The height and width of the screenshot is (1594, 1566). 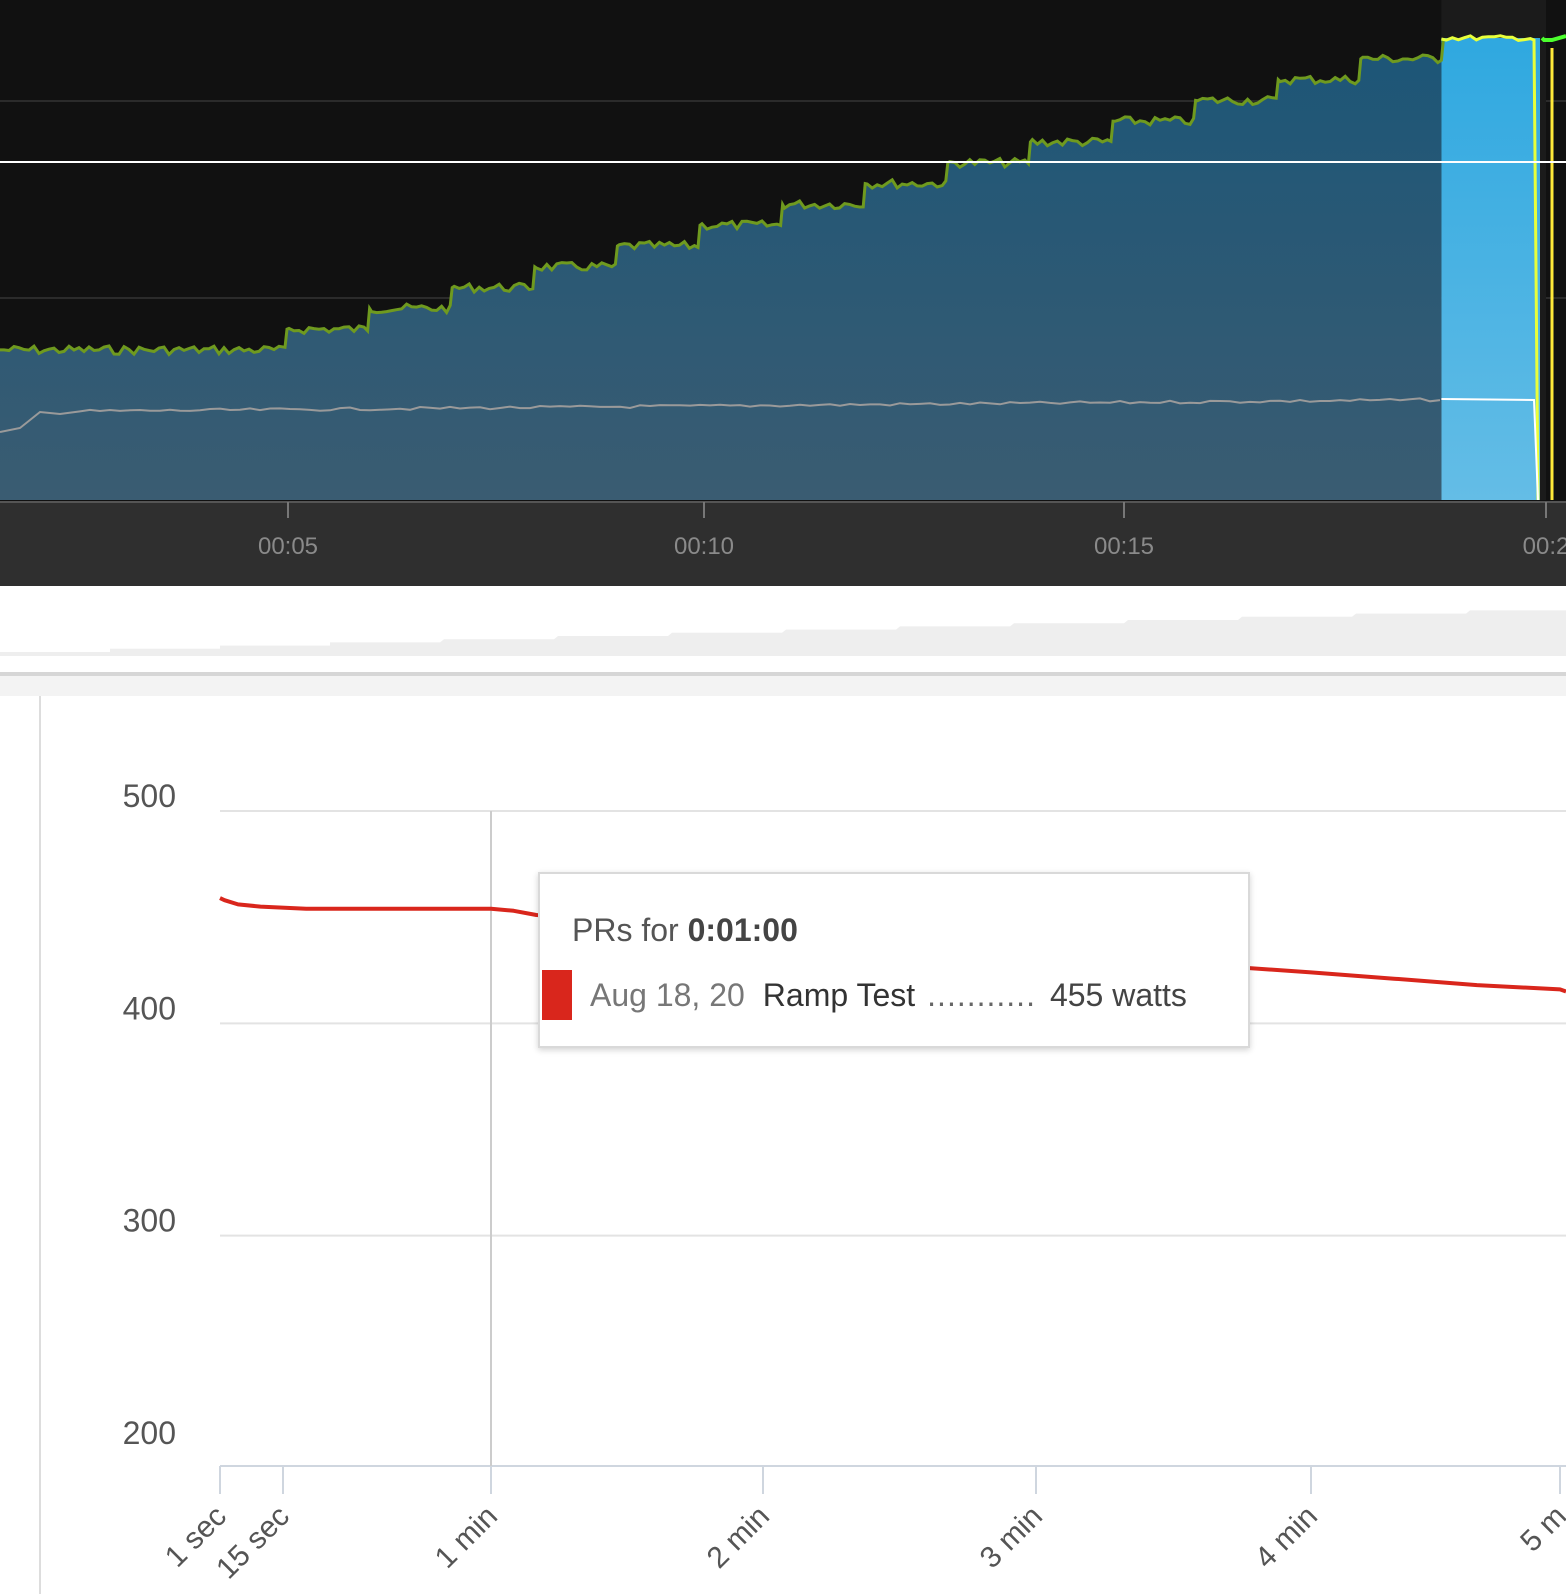 What do you see at coordinates (1124, 546) in the screenshot?
I see `time-axis-tick-label: 00:15` at bounding box center [1124, 546].